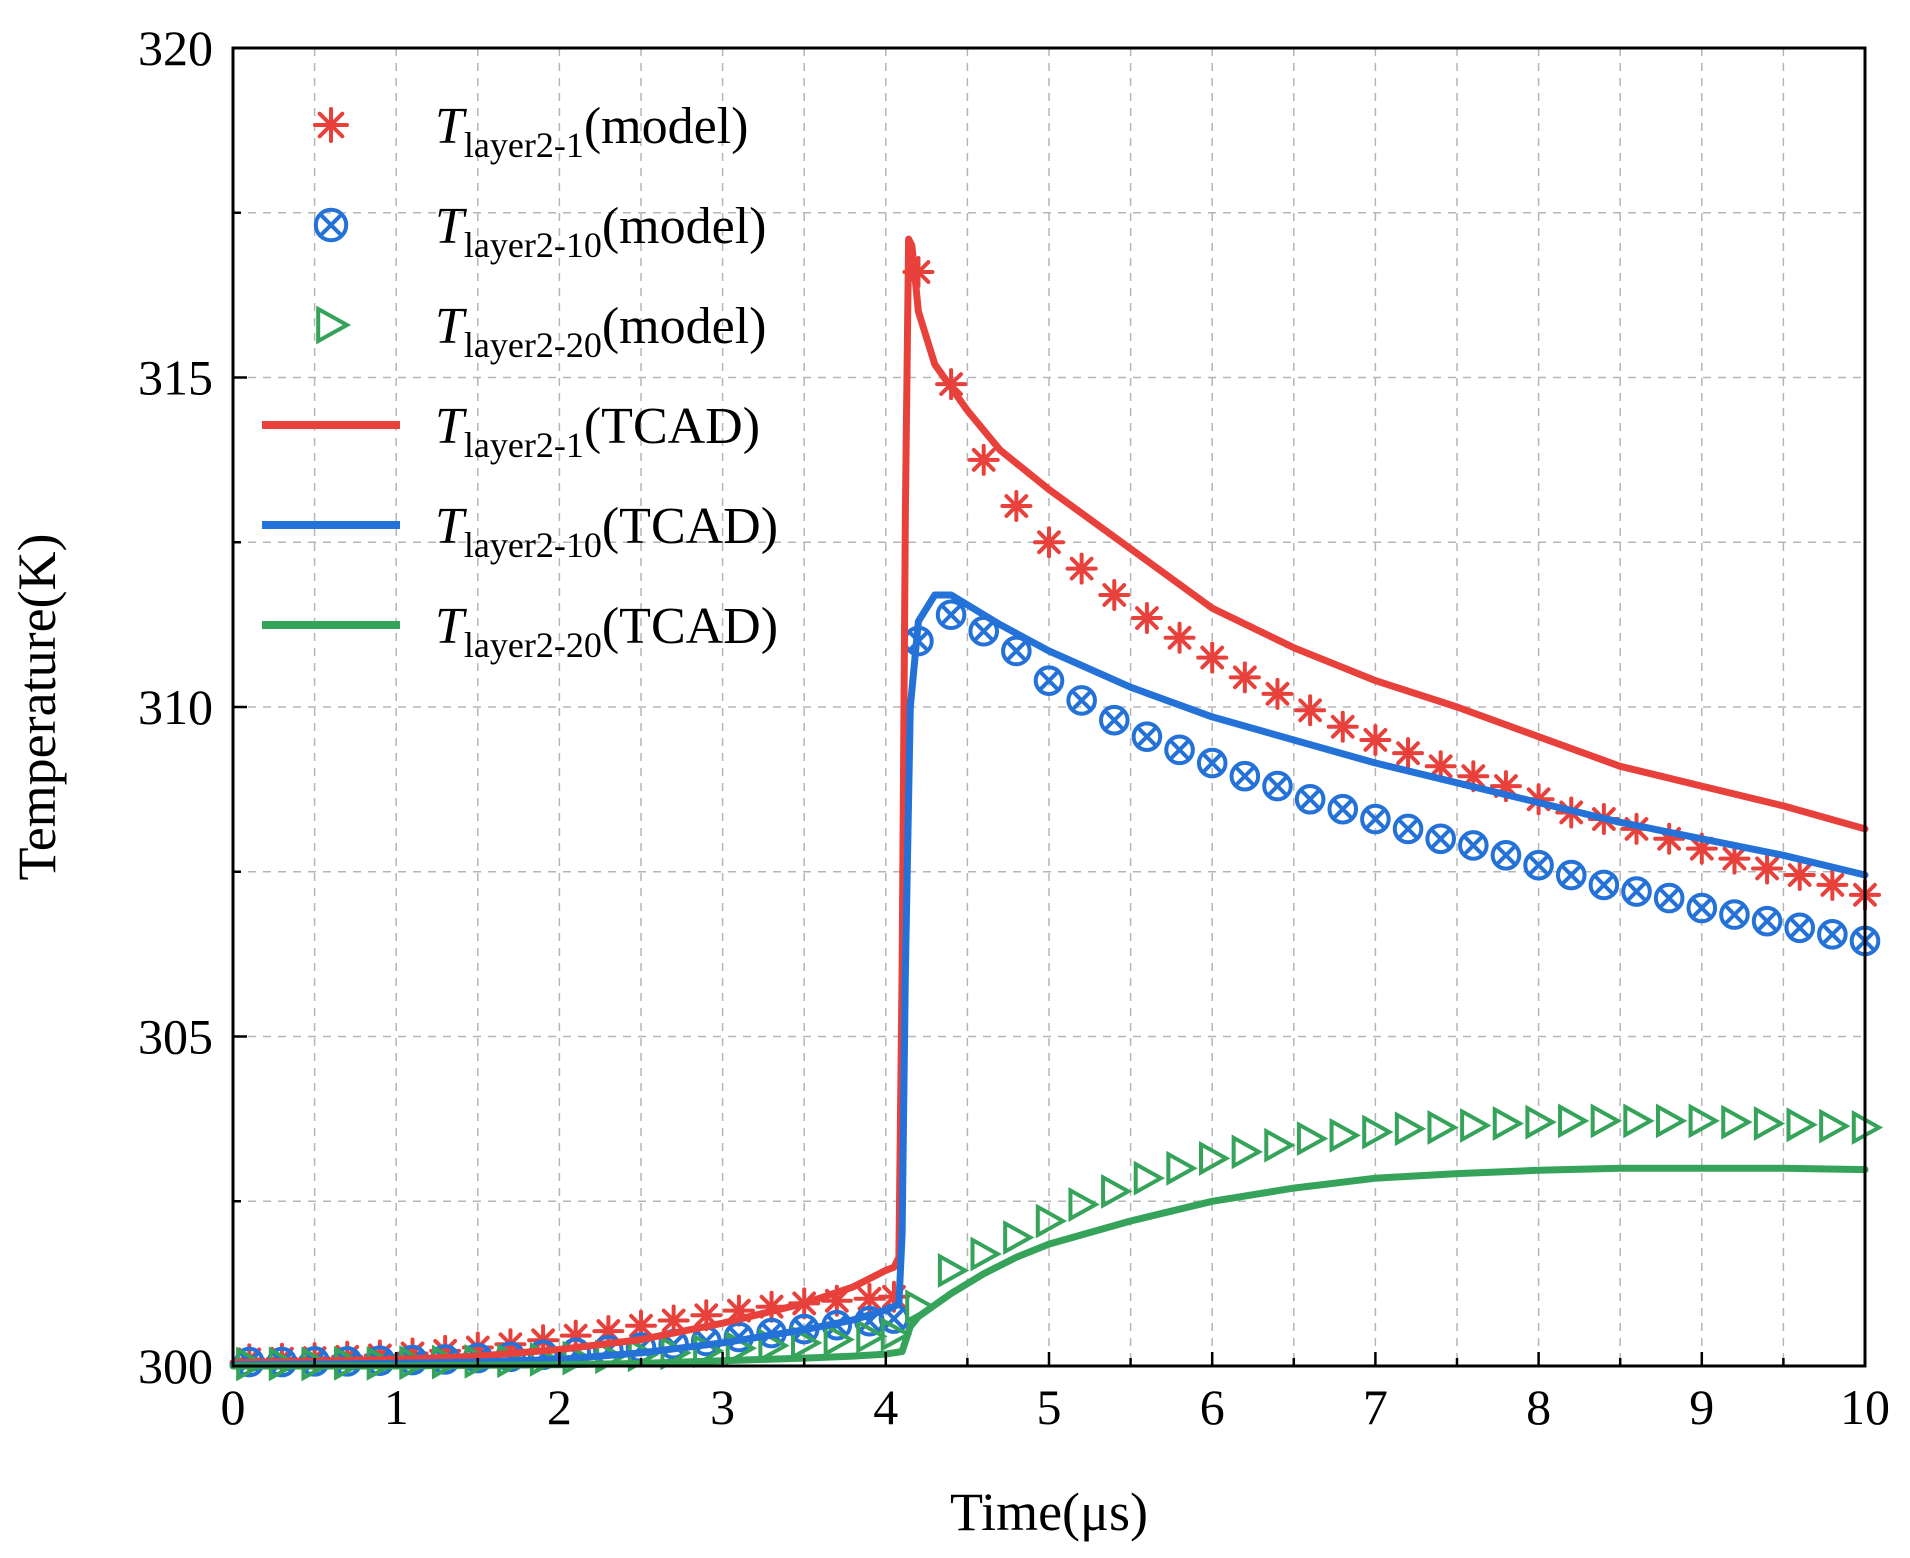 Image resolution: width=1910 pixels, height=1558 pixels. I want to click on legend-label-suffix: (model), so click(666, 126).